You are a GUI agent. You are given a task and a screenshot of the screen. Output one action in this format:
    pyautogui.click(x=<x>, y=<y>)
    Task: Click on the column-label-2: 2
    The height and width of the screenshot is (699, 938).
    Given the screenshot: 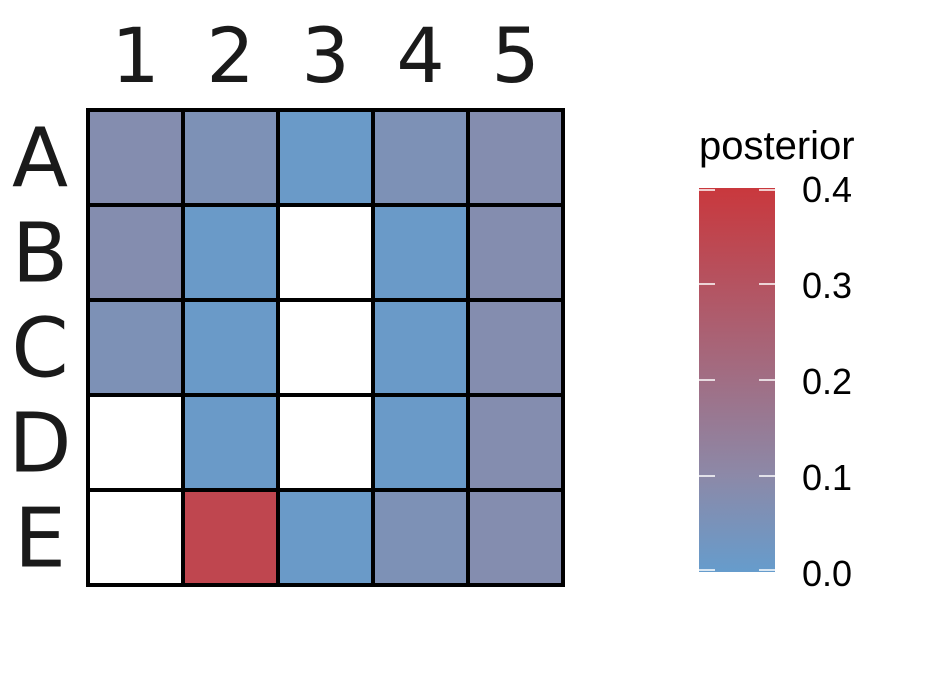 What is the action you would take?
    pyautogui.click(x=230, y=55)
    